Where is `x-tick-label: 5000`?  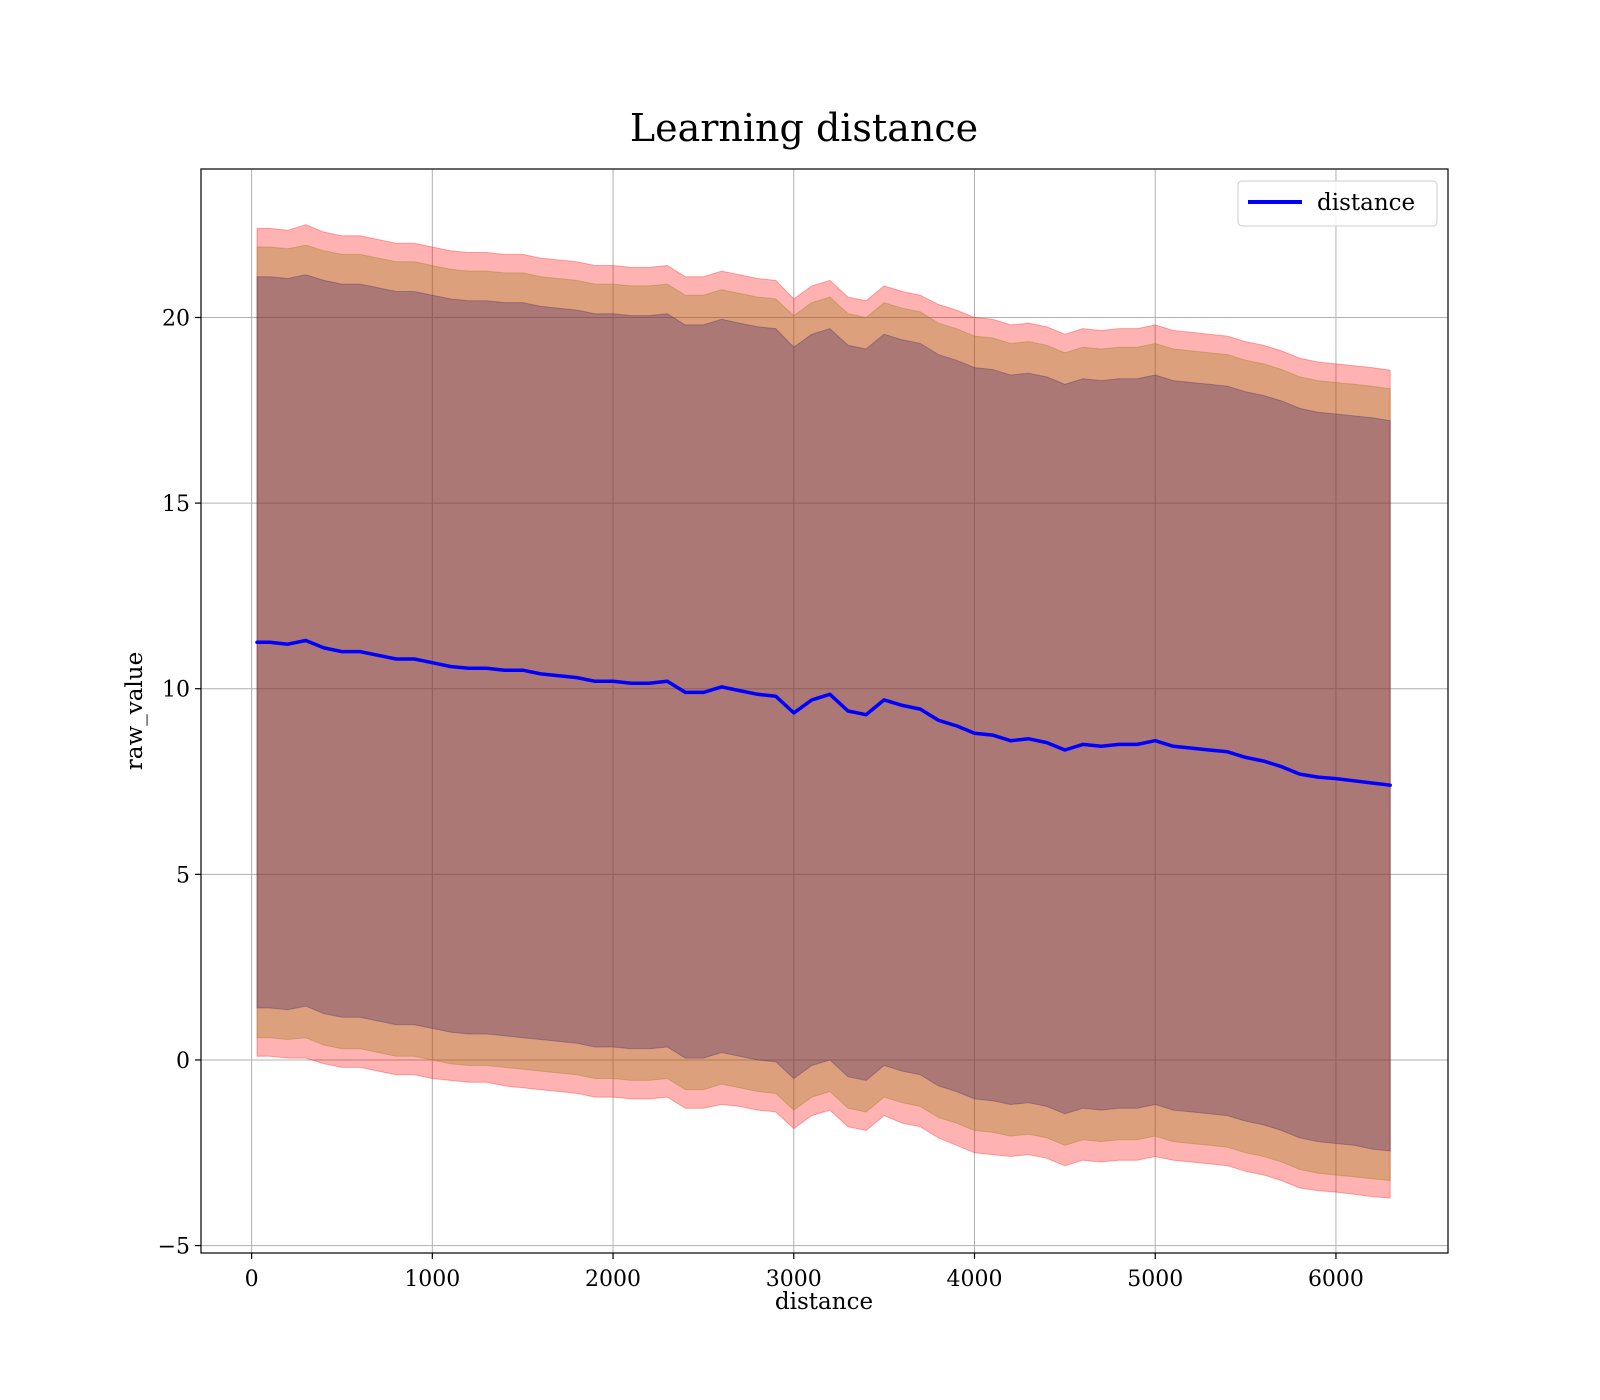 x-tick-label: 5000 is located at coordinates (1155, 1279).